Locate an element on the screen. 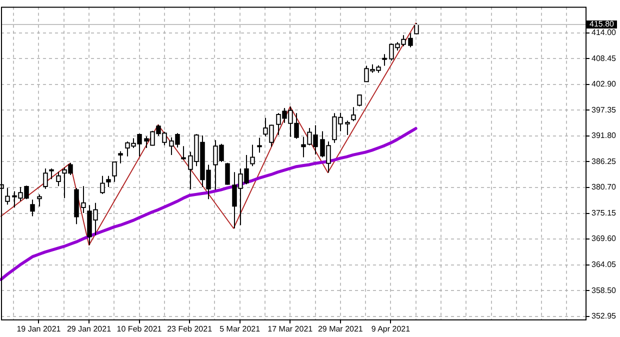 The height and width of the screenshot is (337, 620). x-tick-label: 17 Mar 2021 is located at coordinates (291, 329).